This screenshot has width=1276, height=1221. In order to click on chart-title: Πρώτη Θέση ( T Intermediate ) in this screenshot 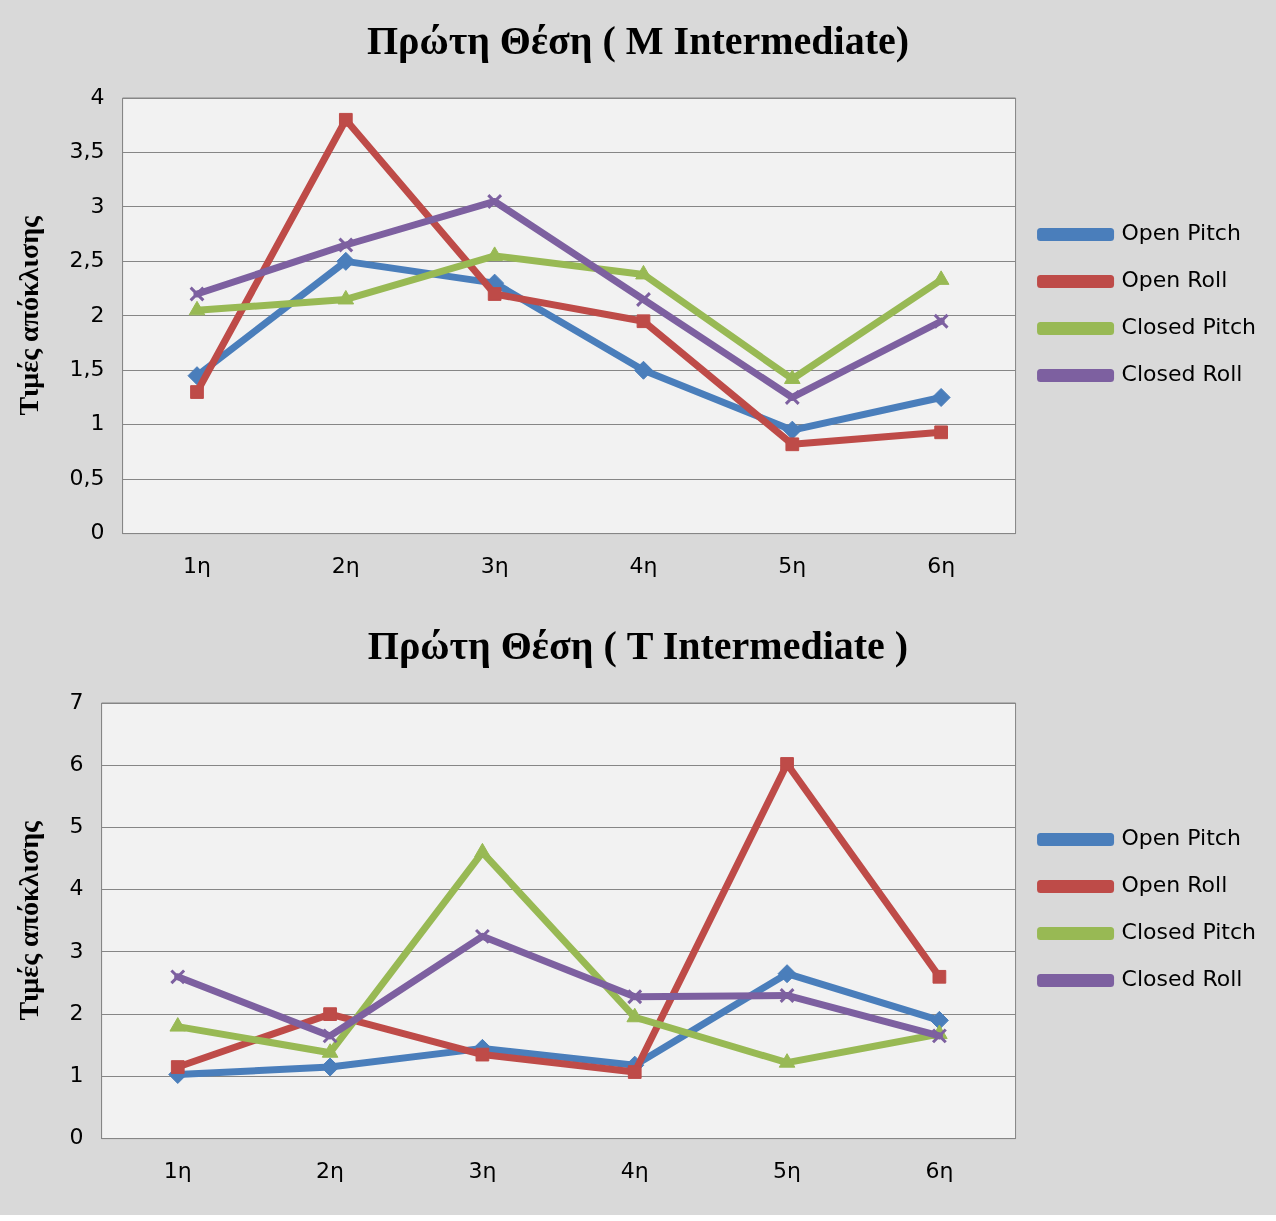, I will do `click(638, 646)`.